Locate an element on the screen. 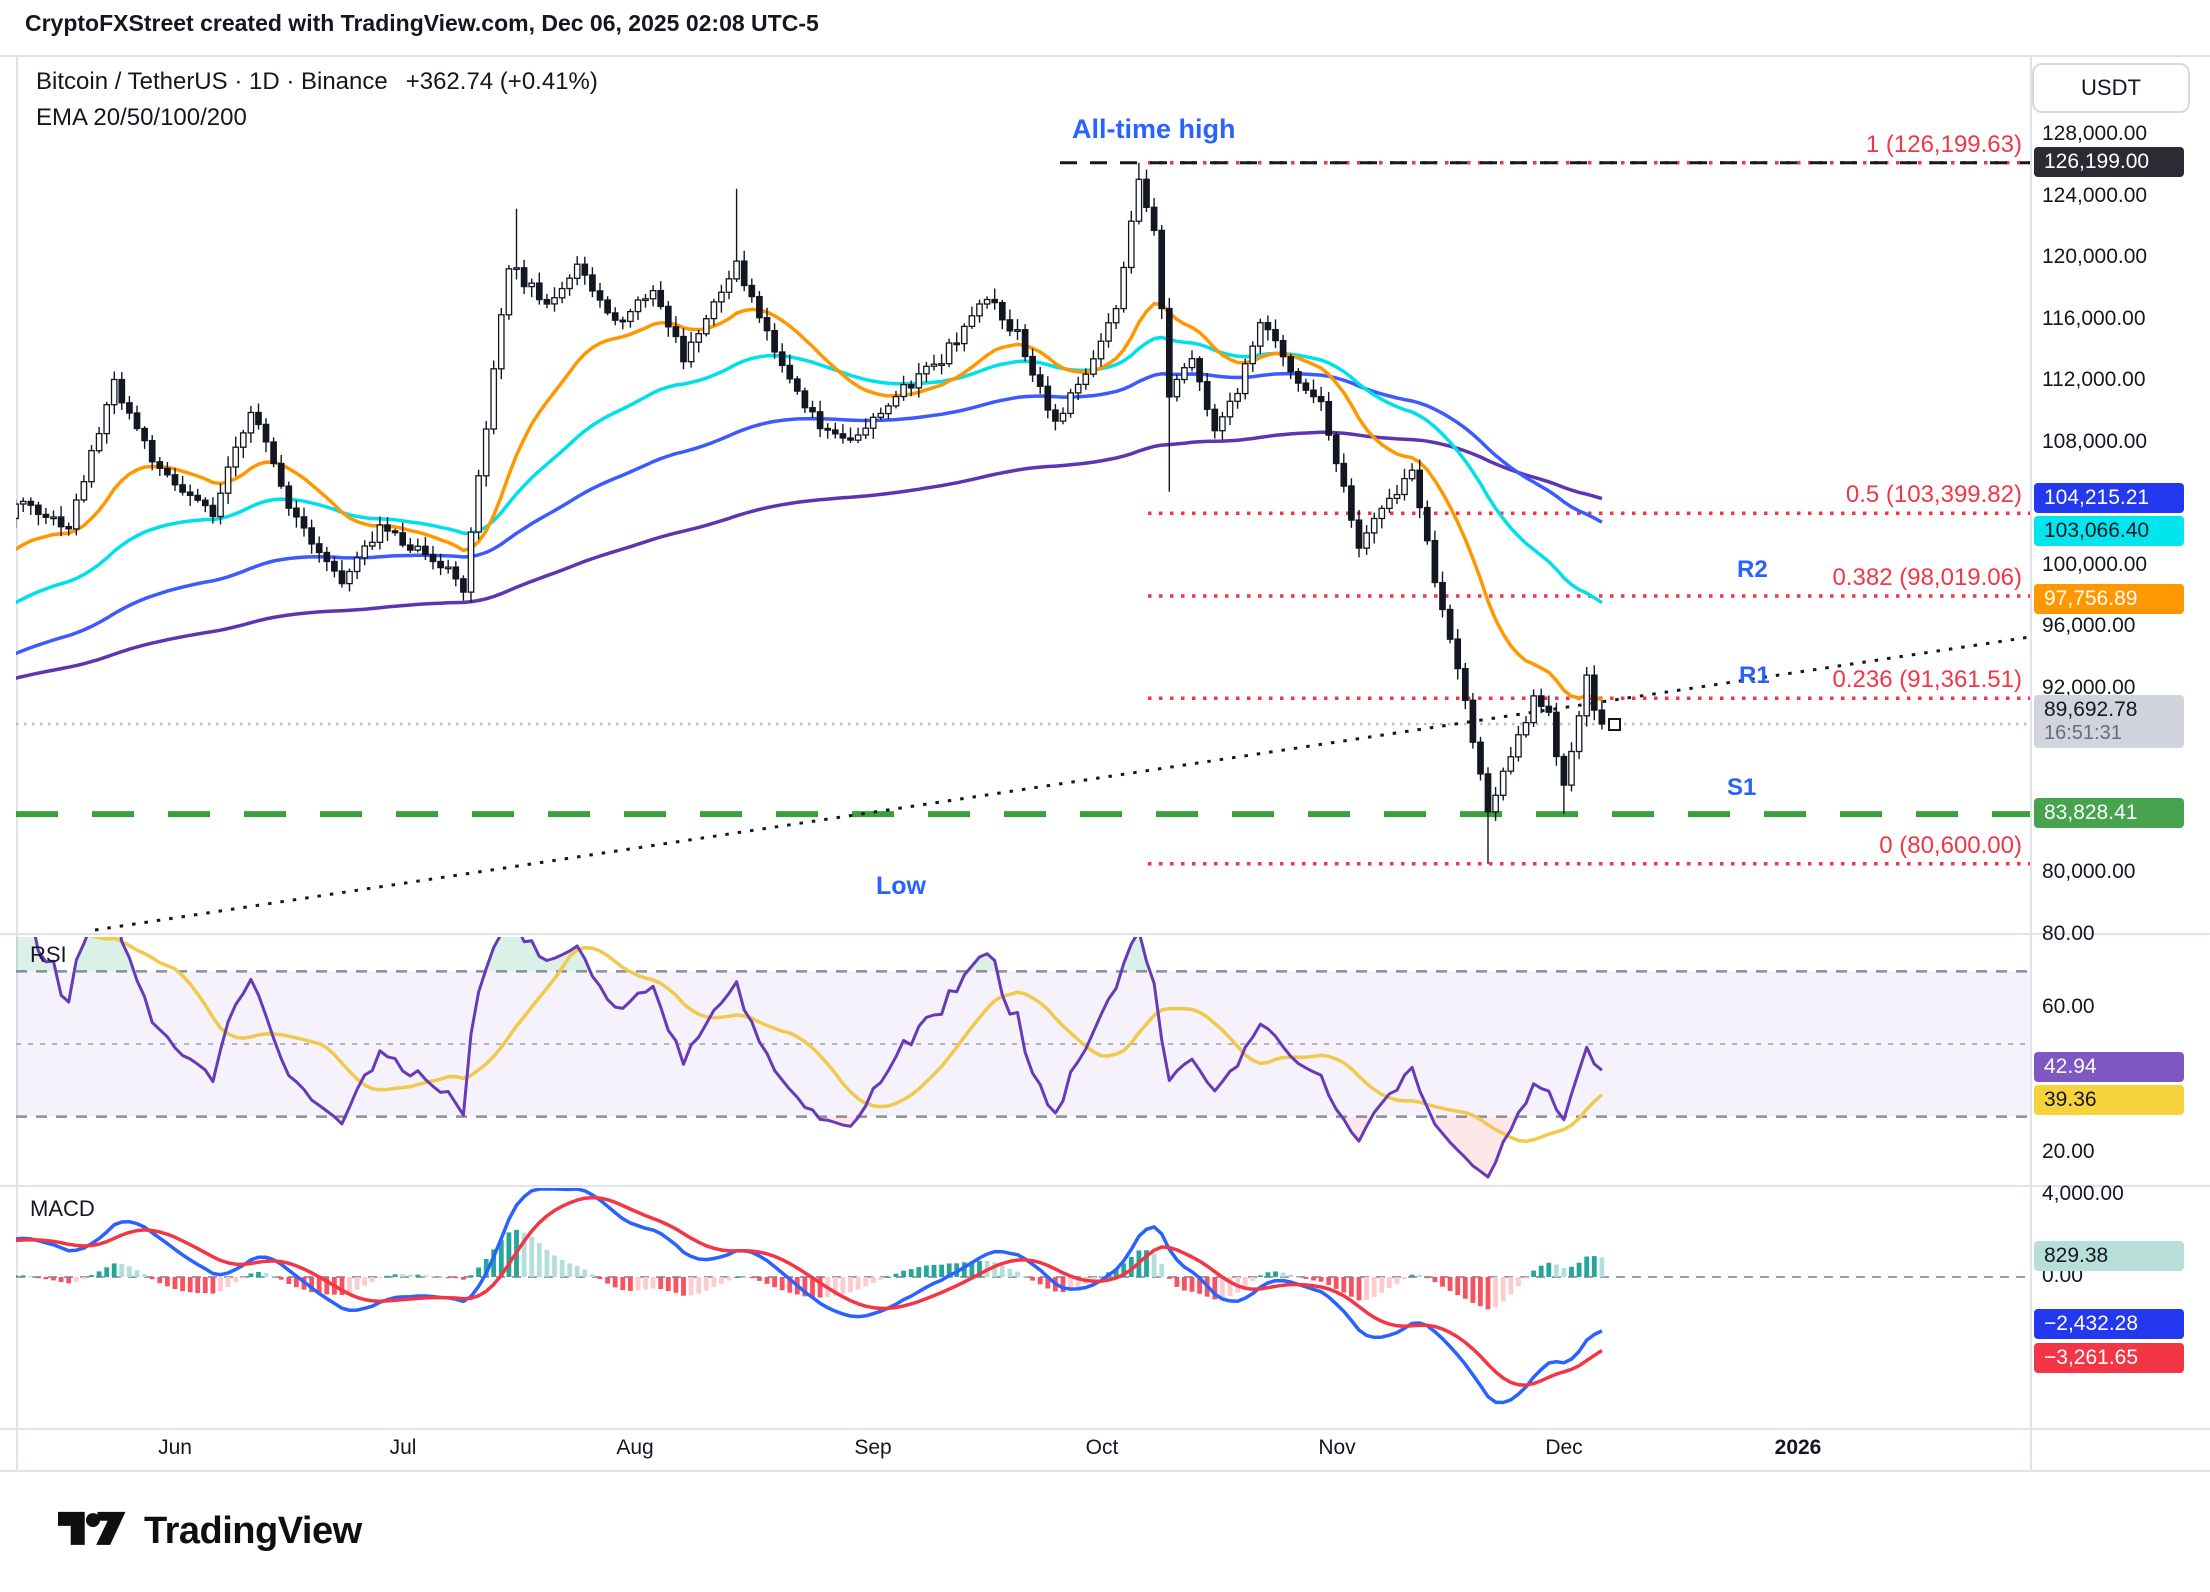  price-tick: 112,000.00 is located at coordinates (2094, 379).